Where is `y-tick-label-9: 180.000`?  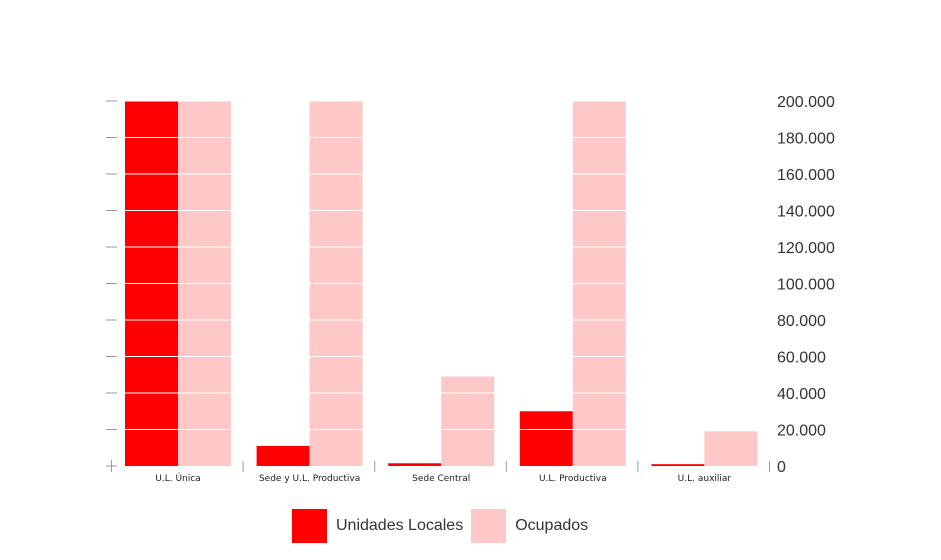
y-tick-label-9: 180.000 is located at coordinates (806, 139).